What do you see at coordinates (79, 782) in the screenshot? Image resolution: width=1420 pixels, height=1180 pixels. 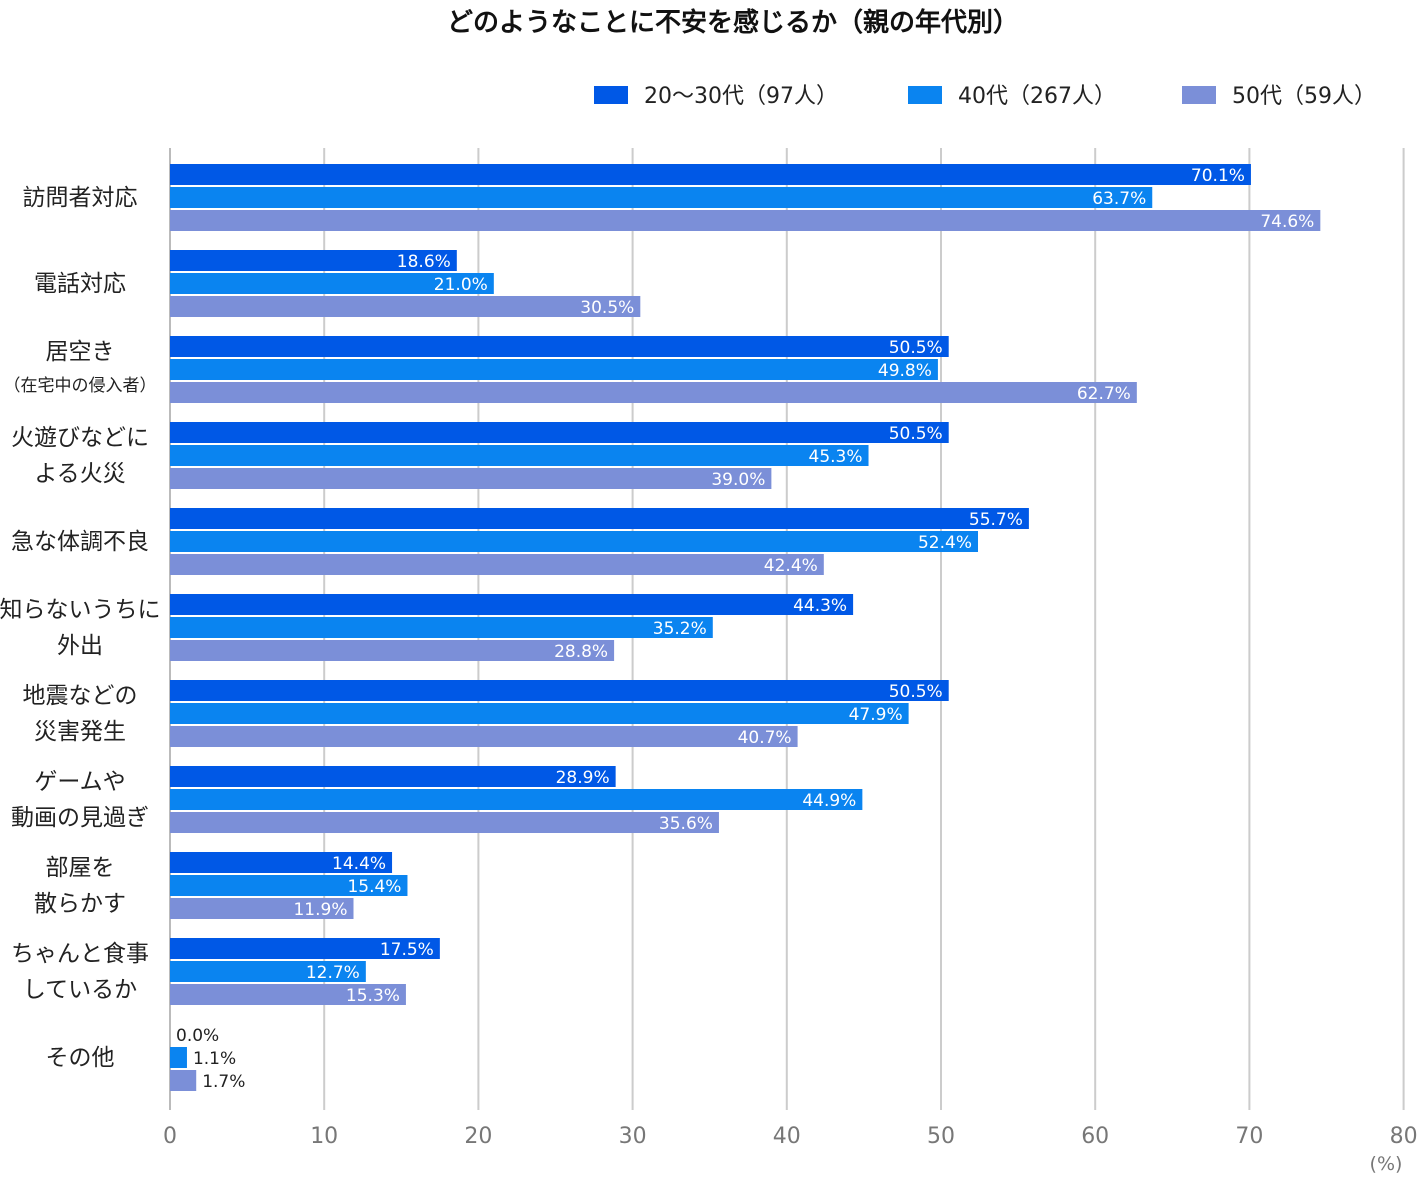 I see `category-label: ゲームや` at bounding box center [79, 782].